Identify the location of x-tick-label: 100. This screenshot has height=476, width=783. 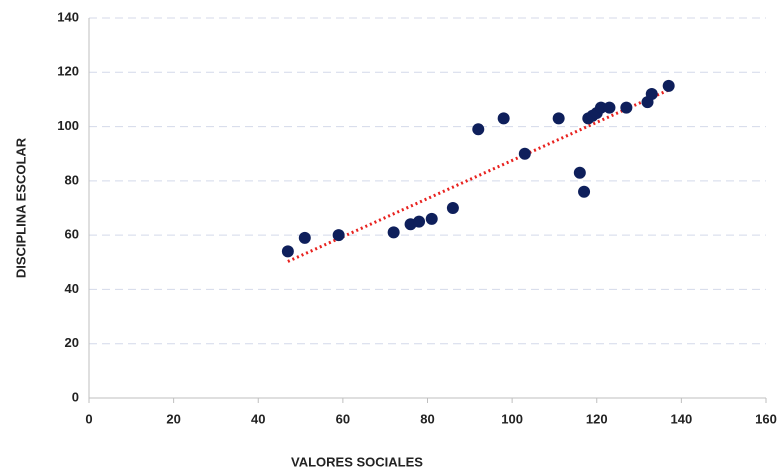
(512, 418).